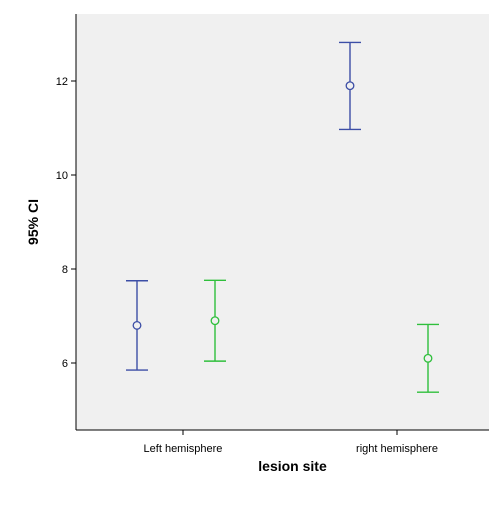 The width and height of the screenshot is (489, 510). I want to click on x-tick-label: right hemisphere, so click(397, 449).